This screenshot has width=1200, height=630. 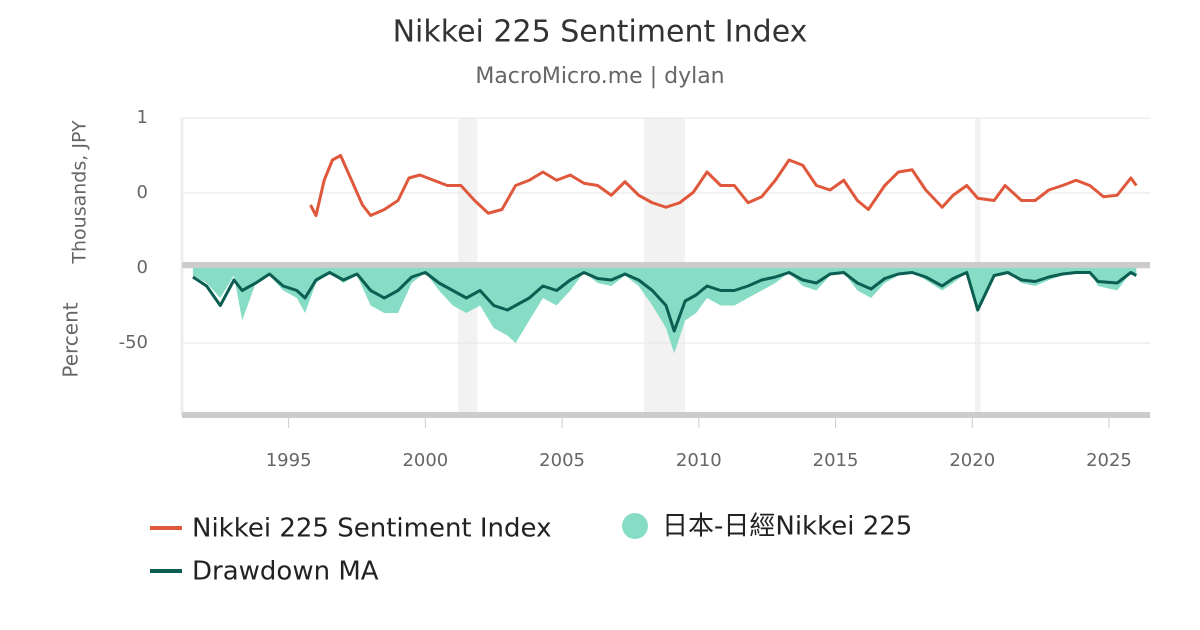 I want to click on y2-tick-label: 0, so click(x=142, y=267).